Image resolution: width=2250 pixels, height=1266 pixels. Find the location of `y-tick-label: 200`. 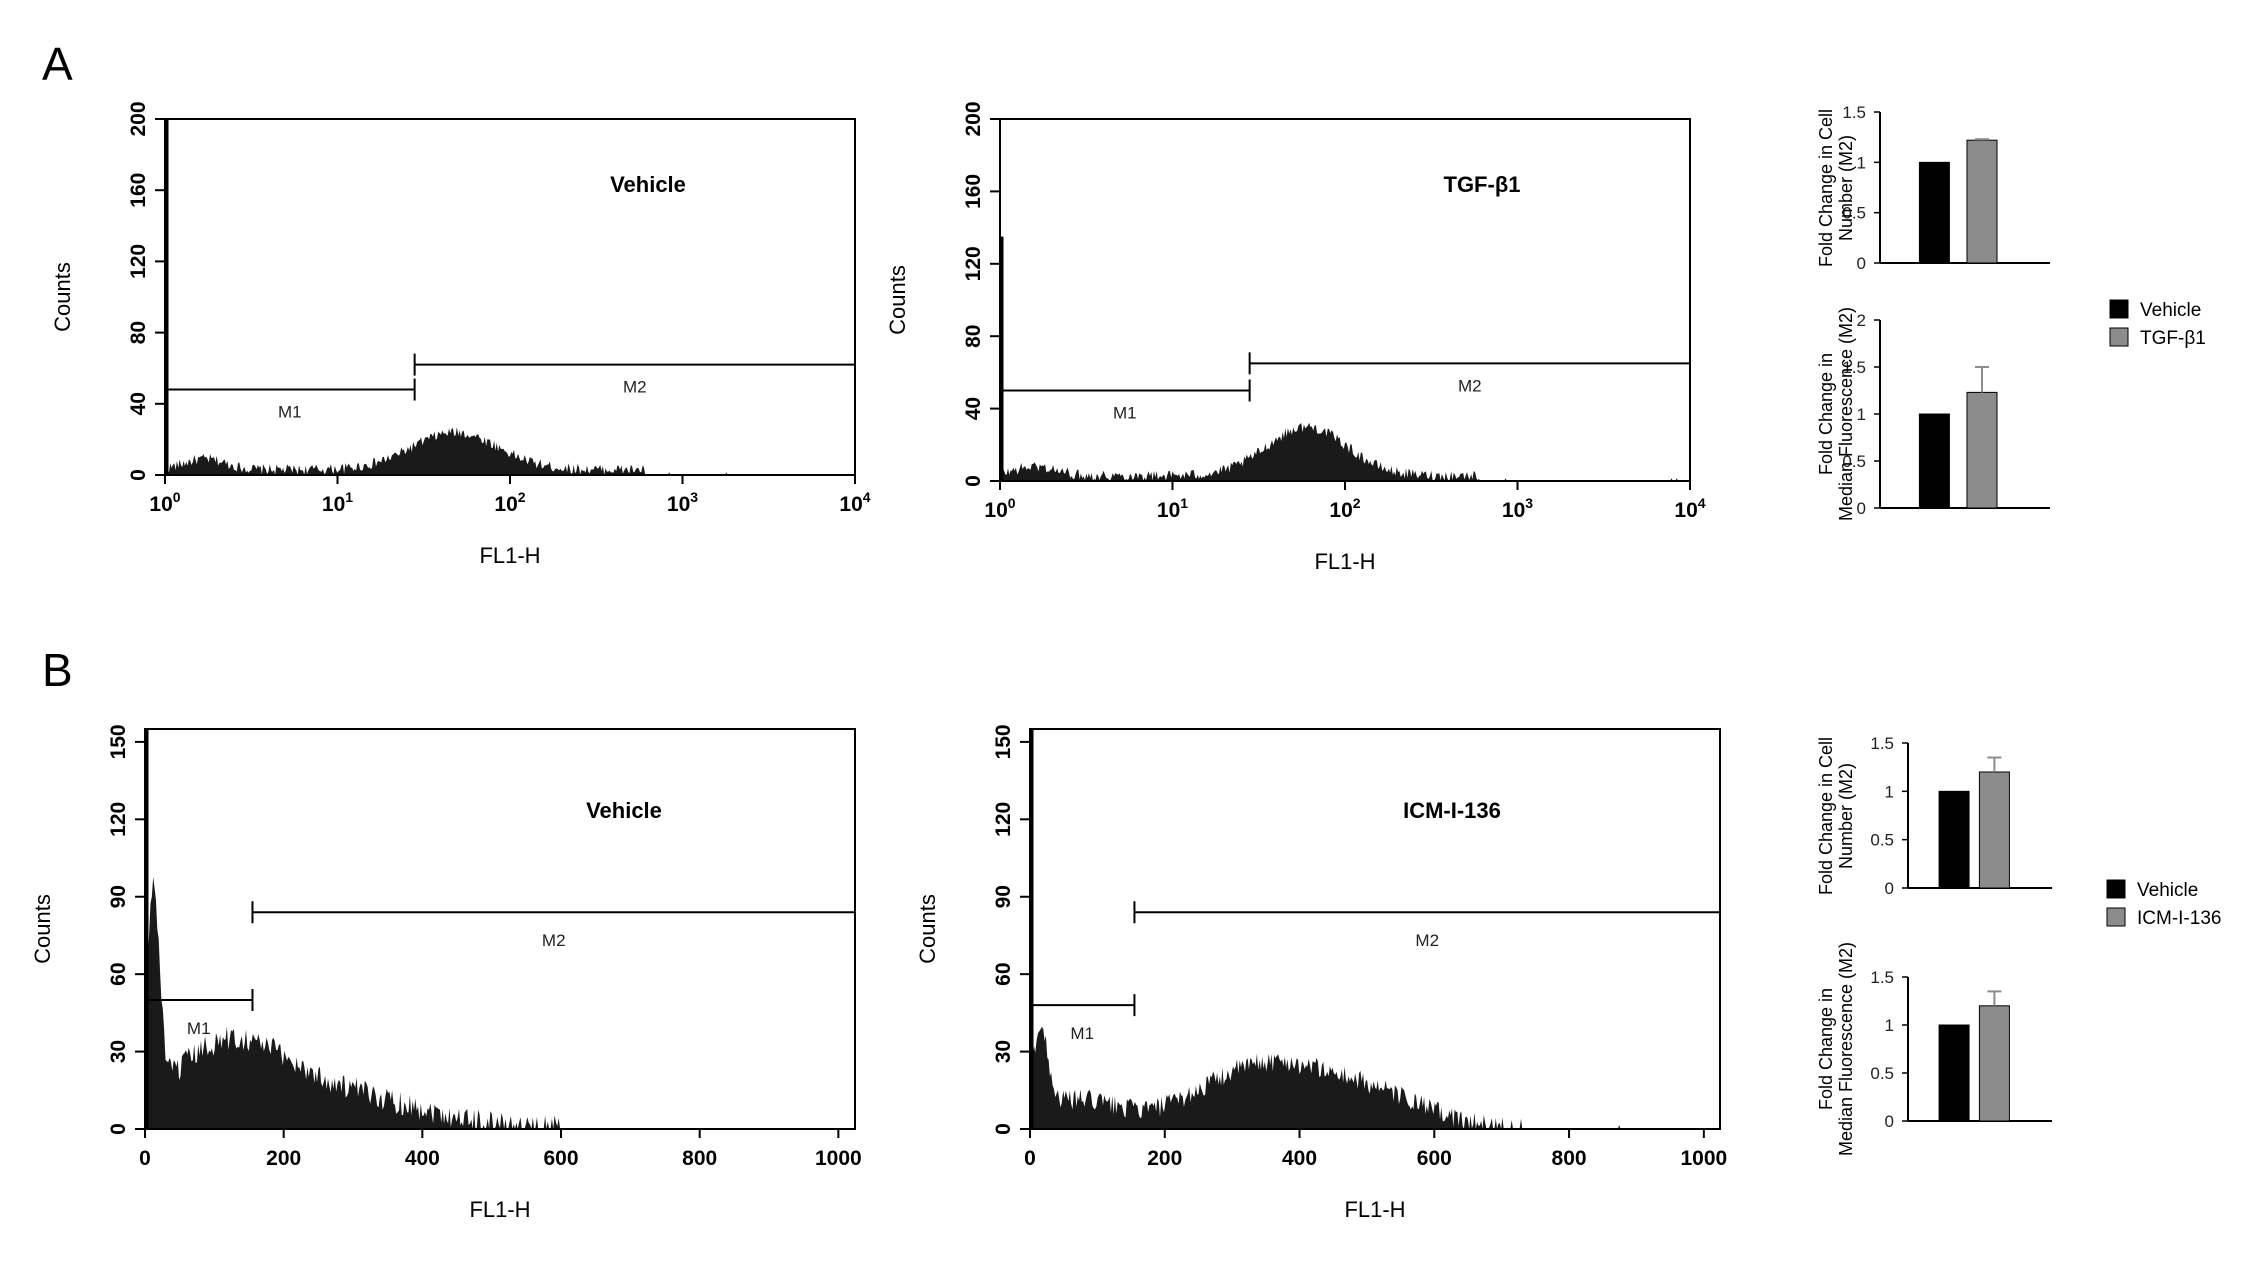

y-tick-label: 200 is located at coordinates (138, 118).